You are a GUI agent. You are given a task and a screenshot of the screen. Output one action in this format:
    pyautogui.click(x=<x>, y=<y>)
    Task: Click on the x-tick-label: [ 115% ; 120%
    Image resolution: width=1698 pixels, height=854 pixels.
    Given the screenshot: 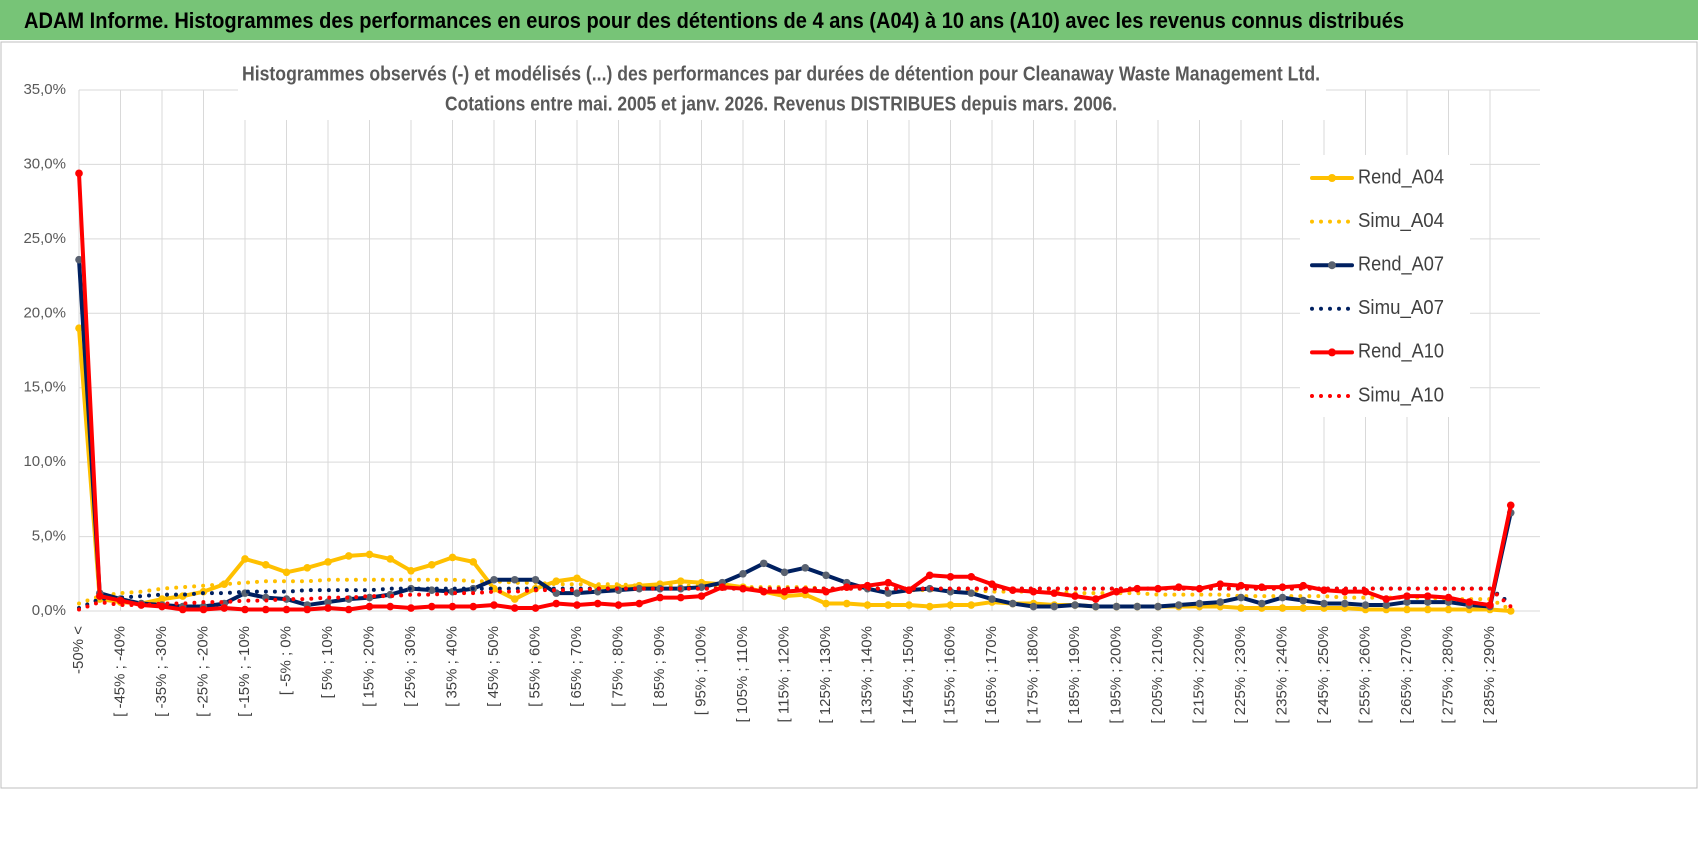 What is the action you would take?
    pyautogui.click(x=783, y=674)
    